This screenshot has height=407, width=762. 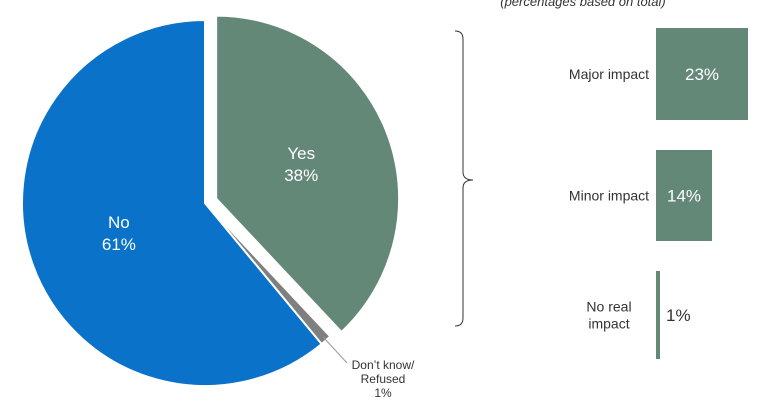 What do you see at coordinates (678, 315) in the screenshot?
I see `bar-value-no-real-impact: 1%` at bounding box center [678, 315].